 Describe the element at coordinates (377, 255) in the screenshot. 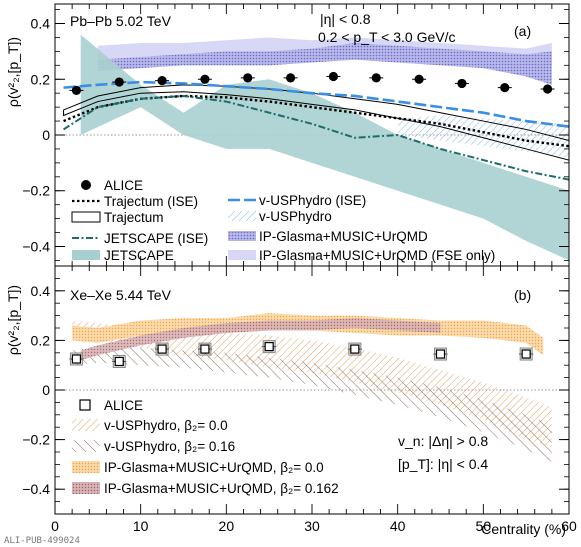

I see `legend-label-ipglasma-fse: IP-Glasma+MUSIC+UrQMD (FSE only)` at that location.